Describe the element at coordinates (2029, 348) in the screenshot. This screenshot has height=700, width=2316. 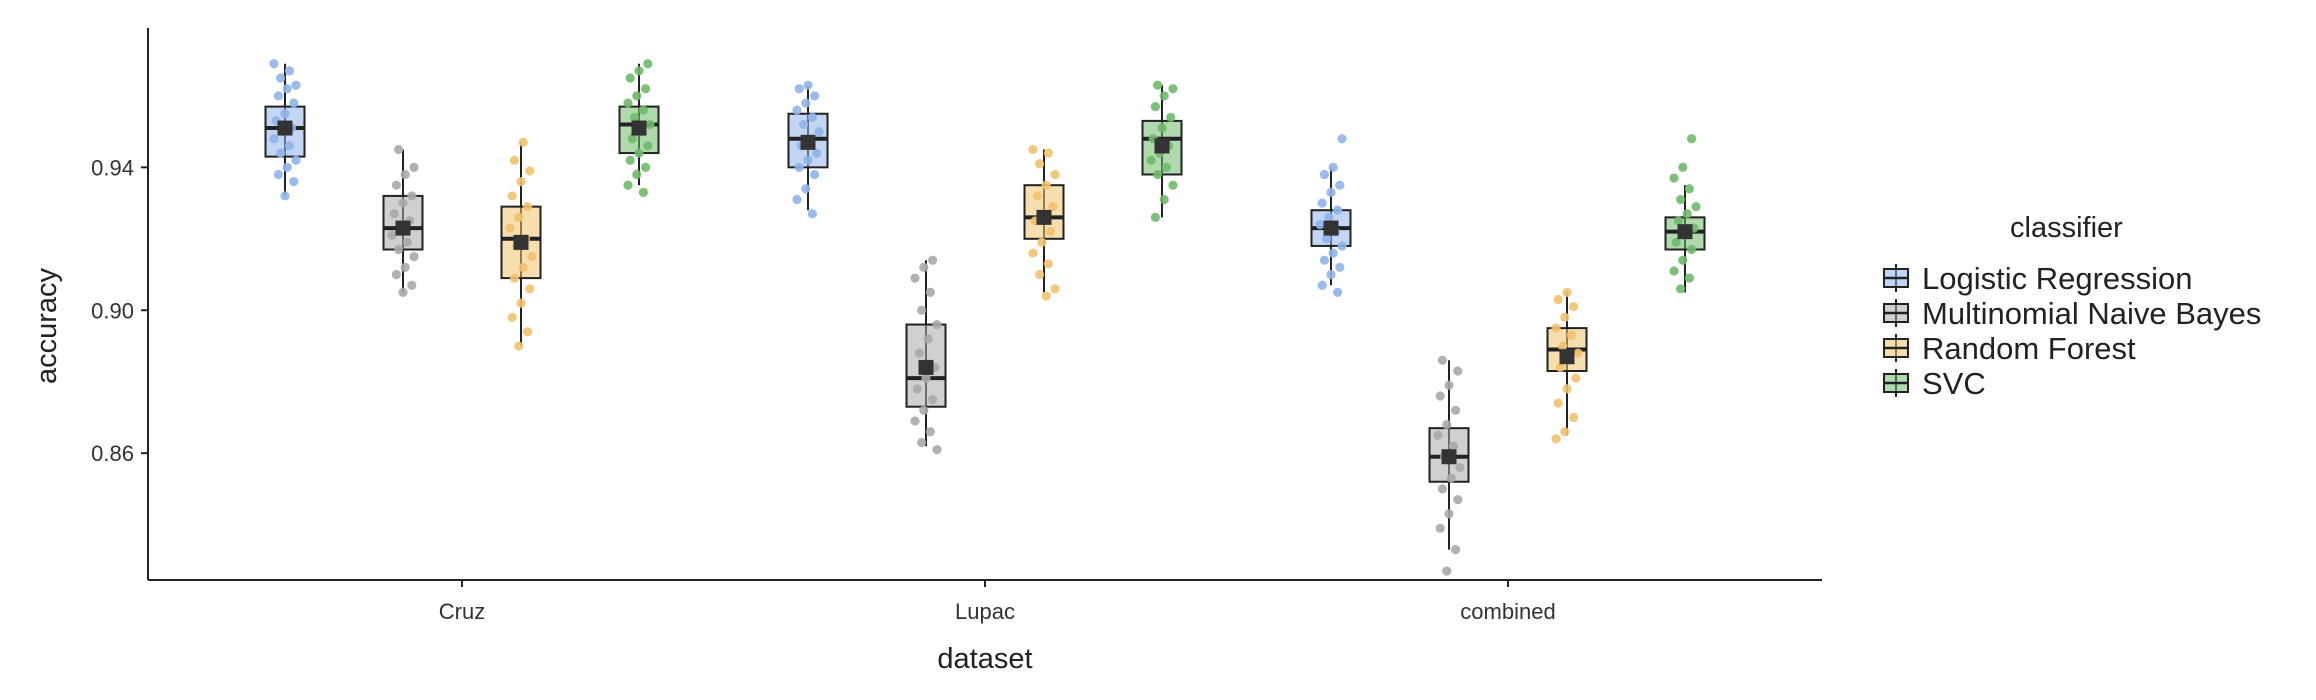
I see `legend-label: Random Forest` at that location.